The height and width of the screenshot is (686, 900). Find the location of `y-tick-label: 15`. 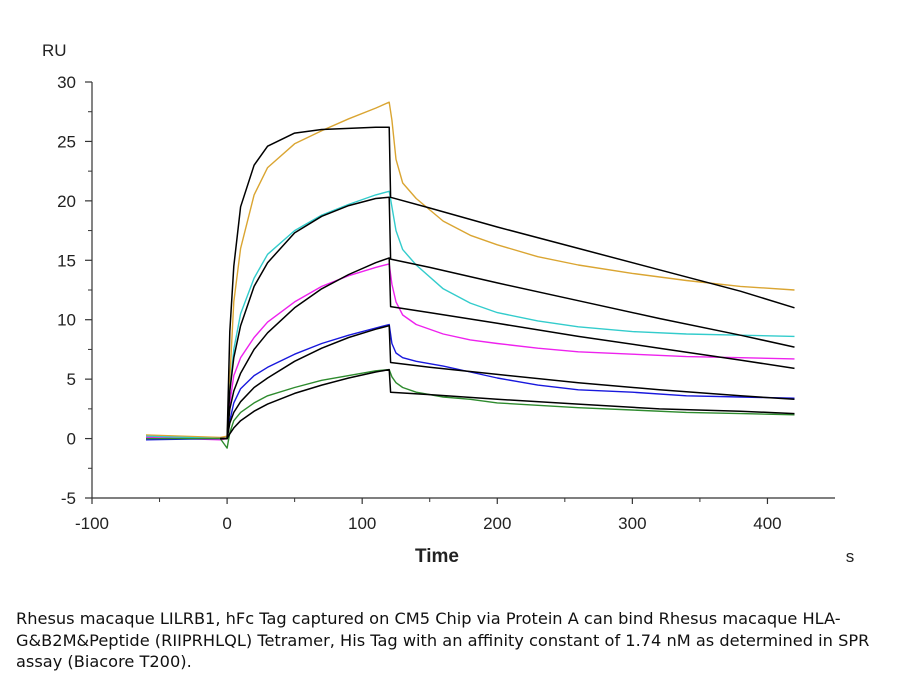

y-tick-label: 15 is located at coordinates (66, 260).